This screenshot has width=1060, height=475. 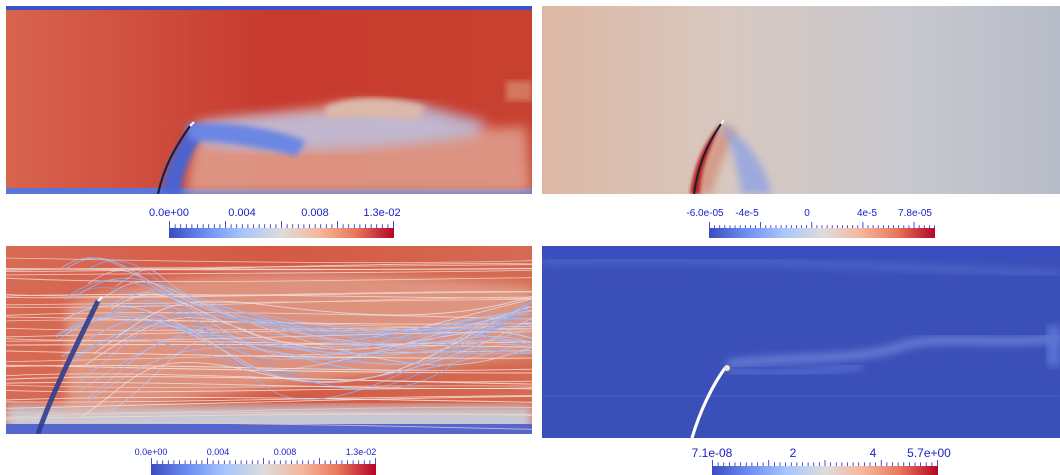 I want to click on pressure-colorbar-label: 4e-5, so click(x=867, y=213).